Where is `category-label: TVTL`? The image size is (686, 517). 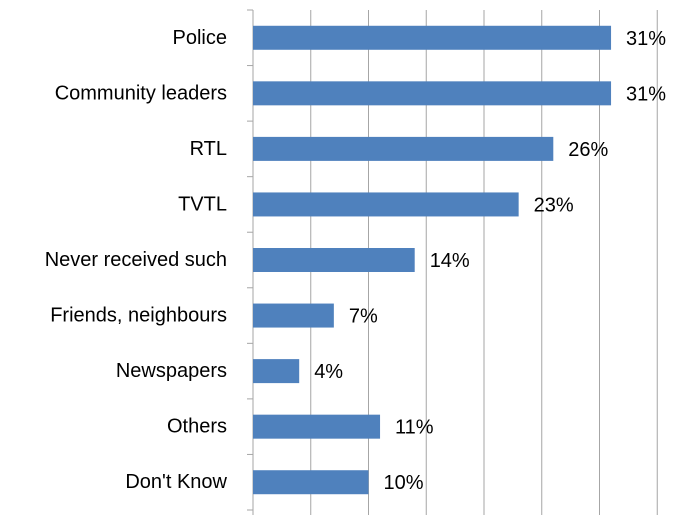 category-label: TVTL is located at coordinates (202, 204).